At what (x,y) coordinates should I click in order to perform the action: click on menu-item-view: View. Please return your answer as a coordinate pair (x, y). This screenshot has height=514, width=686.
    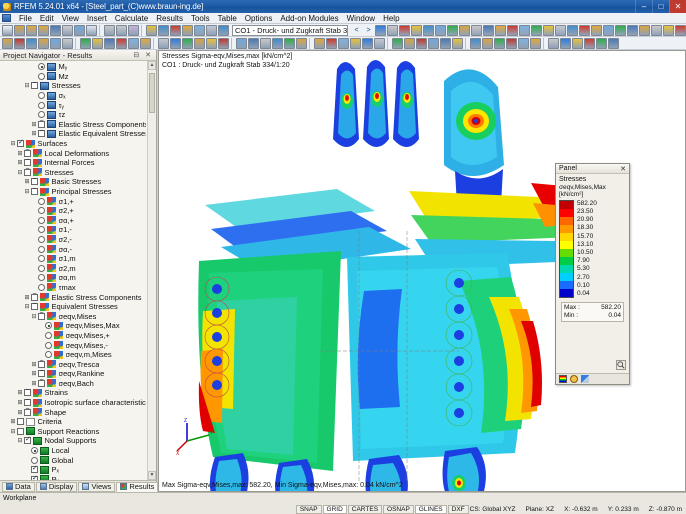
    Looking at the image, I should click on (70, 18).